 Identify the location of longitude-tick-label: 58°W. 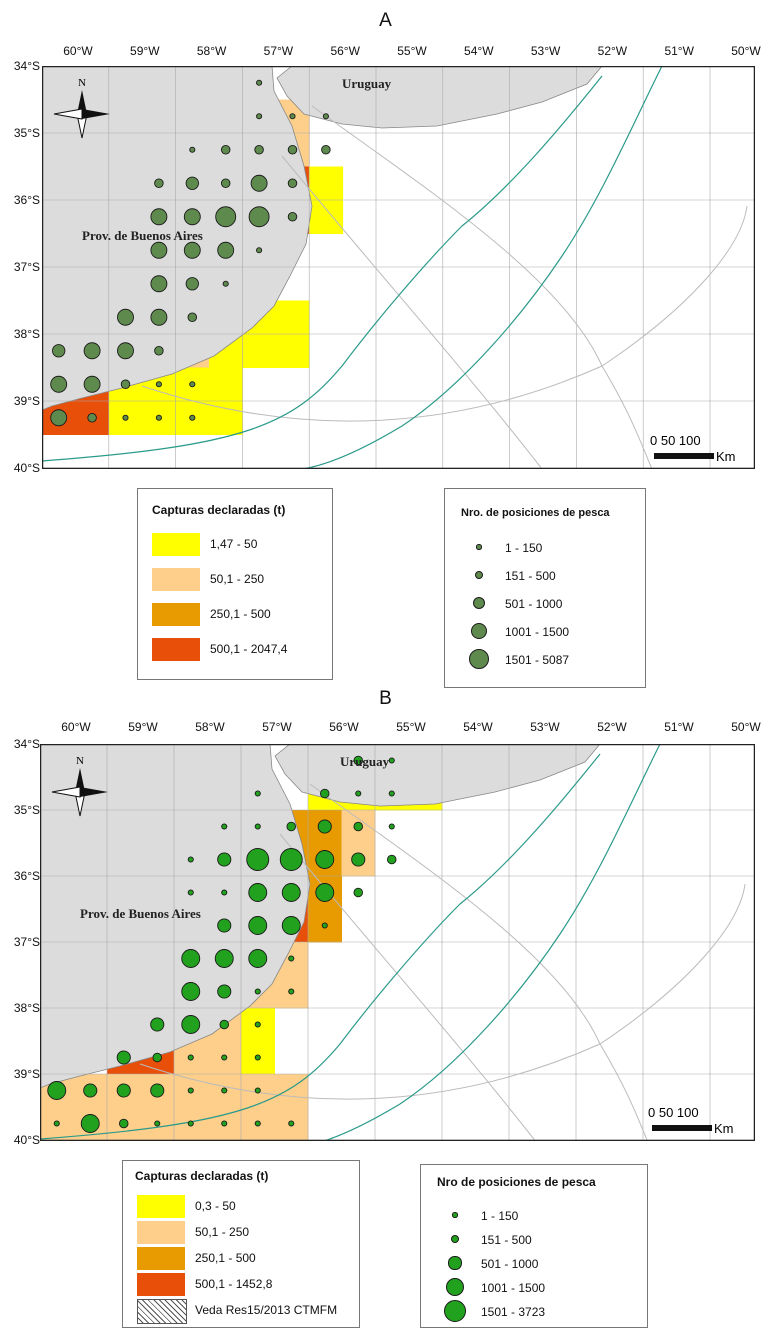
(210, 727).